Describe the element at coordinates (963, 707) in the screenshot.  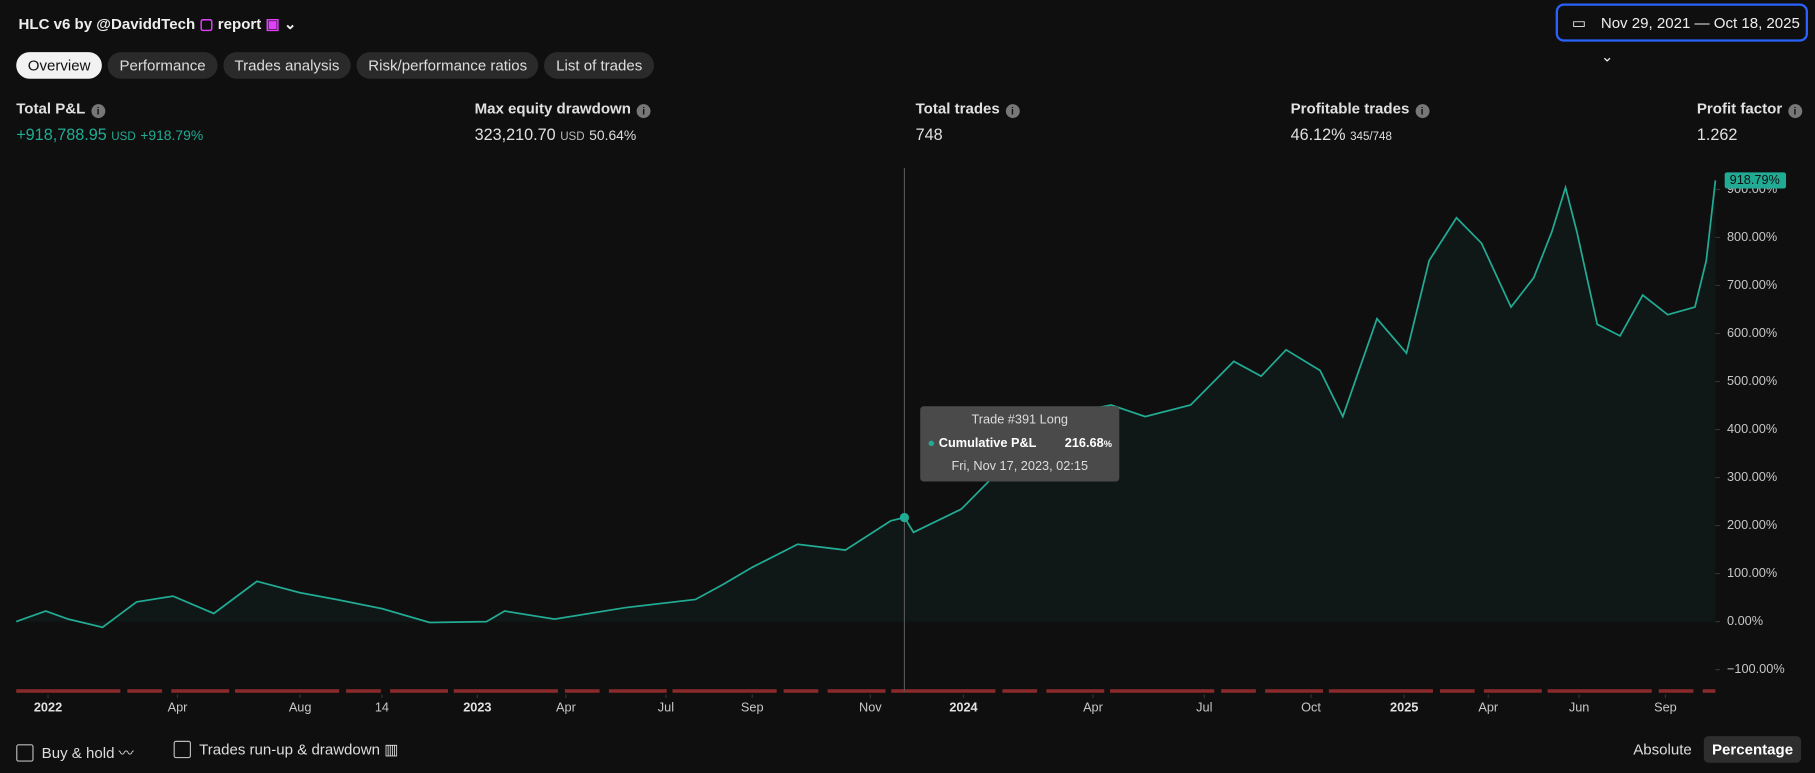
I see `x-tick-label: 2024` at that location.